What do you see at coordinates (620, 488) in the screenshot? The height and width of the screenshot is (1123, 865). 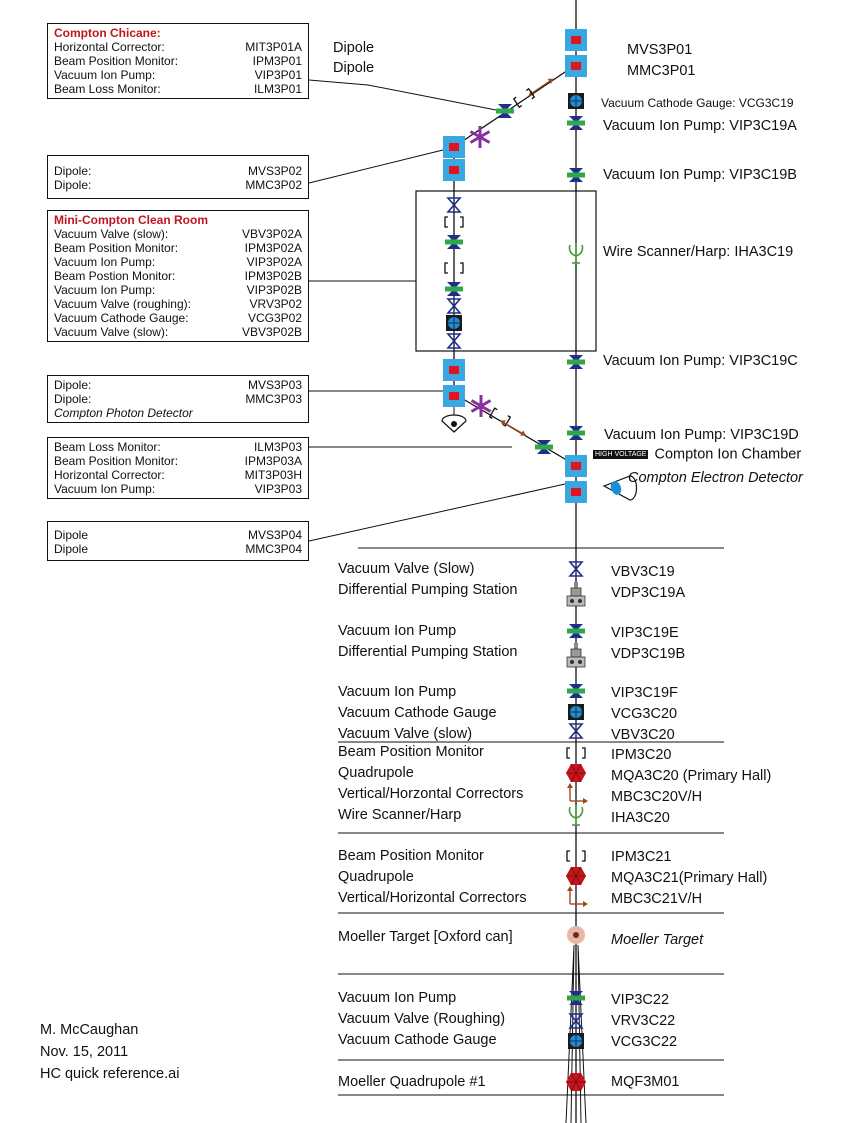 I see `electron-detector-icon` at bounding box center [620, 488].